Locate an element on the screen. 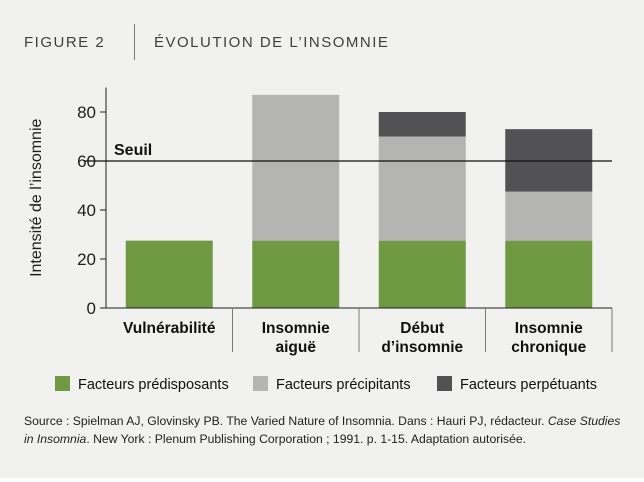  legend-item: Facteurs perpétuants is located at coordinates (517, 384).